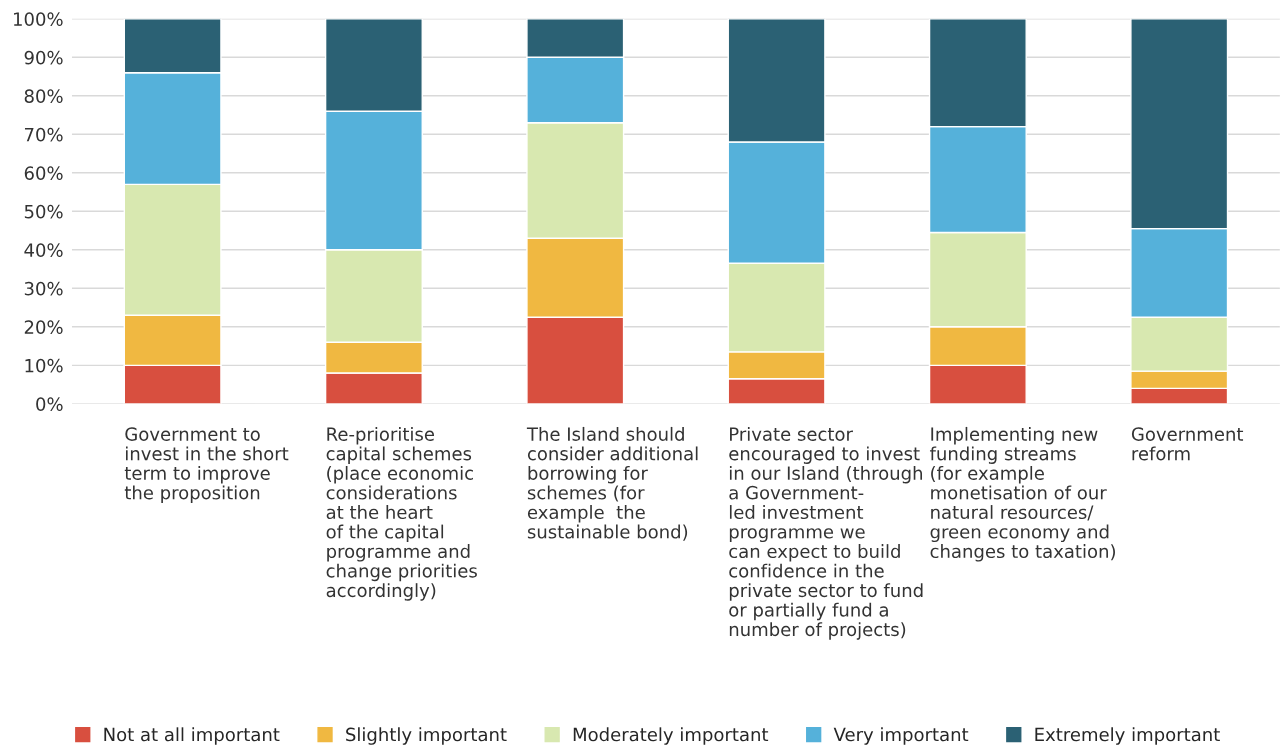 The image size is (1285, 752). What do you see at coordinates (43, 134) in the screenshot?
I see `y-tick-label: 70%` at bounding box center [43, 134].